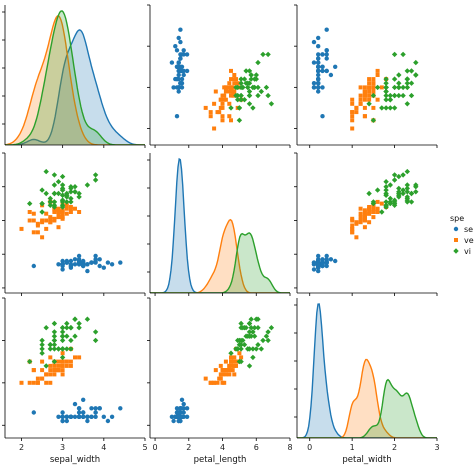 The width and height of the screenshot is (474, 474). I want to click on x-tick-label: 3, so click(436, 447).